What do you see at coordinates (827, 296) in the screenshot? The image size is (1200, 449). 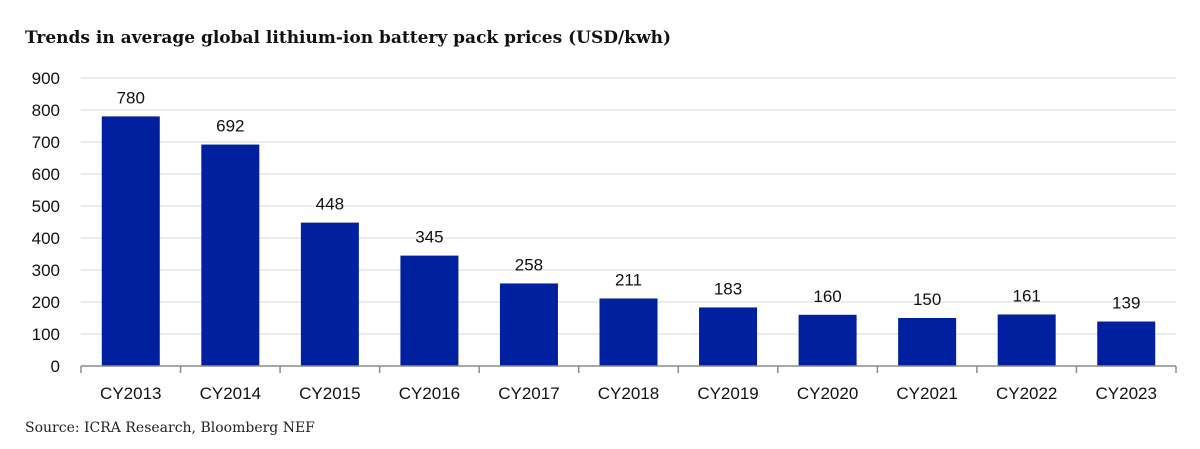 I see `data-label: 160` at bounding box center [827, 296].